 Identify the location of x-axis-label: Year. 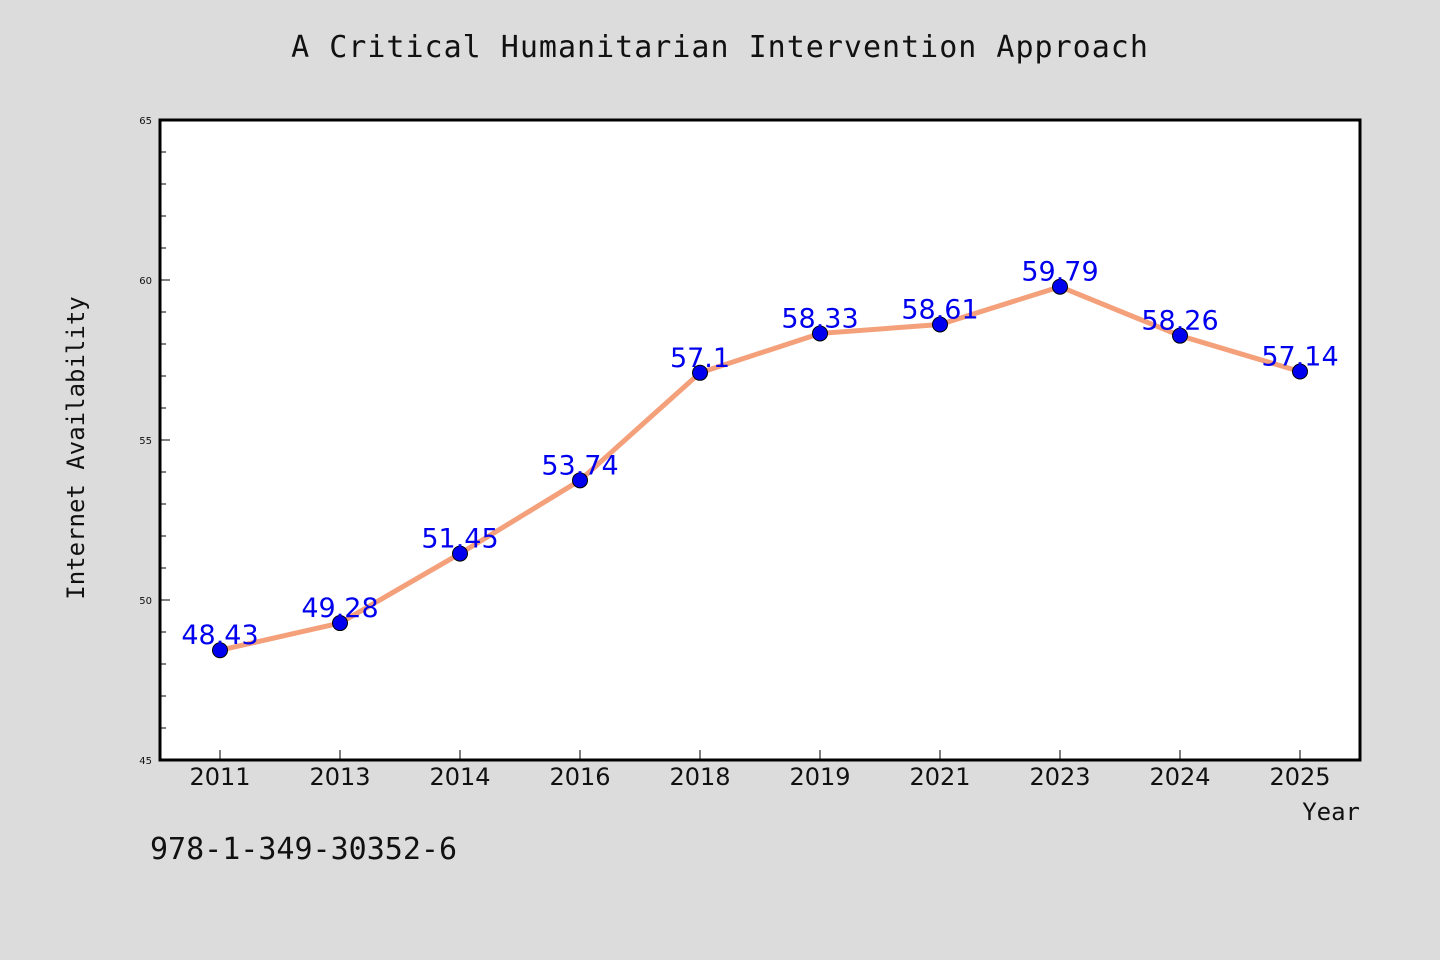
(1331, 812).